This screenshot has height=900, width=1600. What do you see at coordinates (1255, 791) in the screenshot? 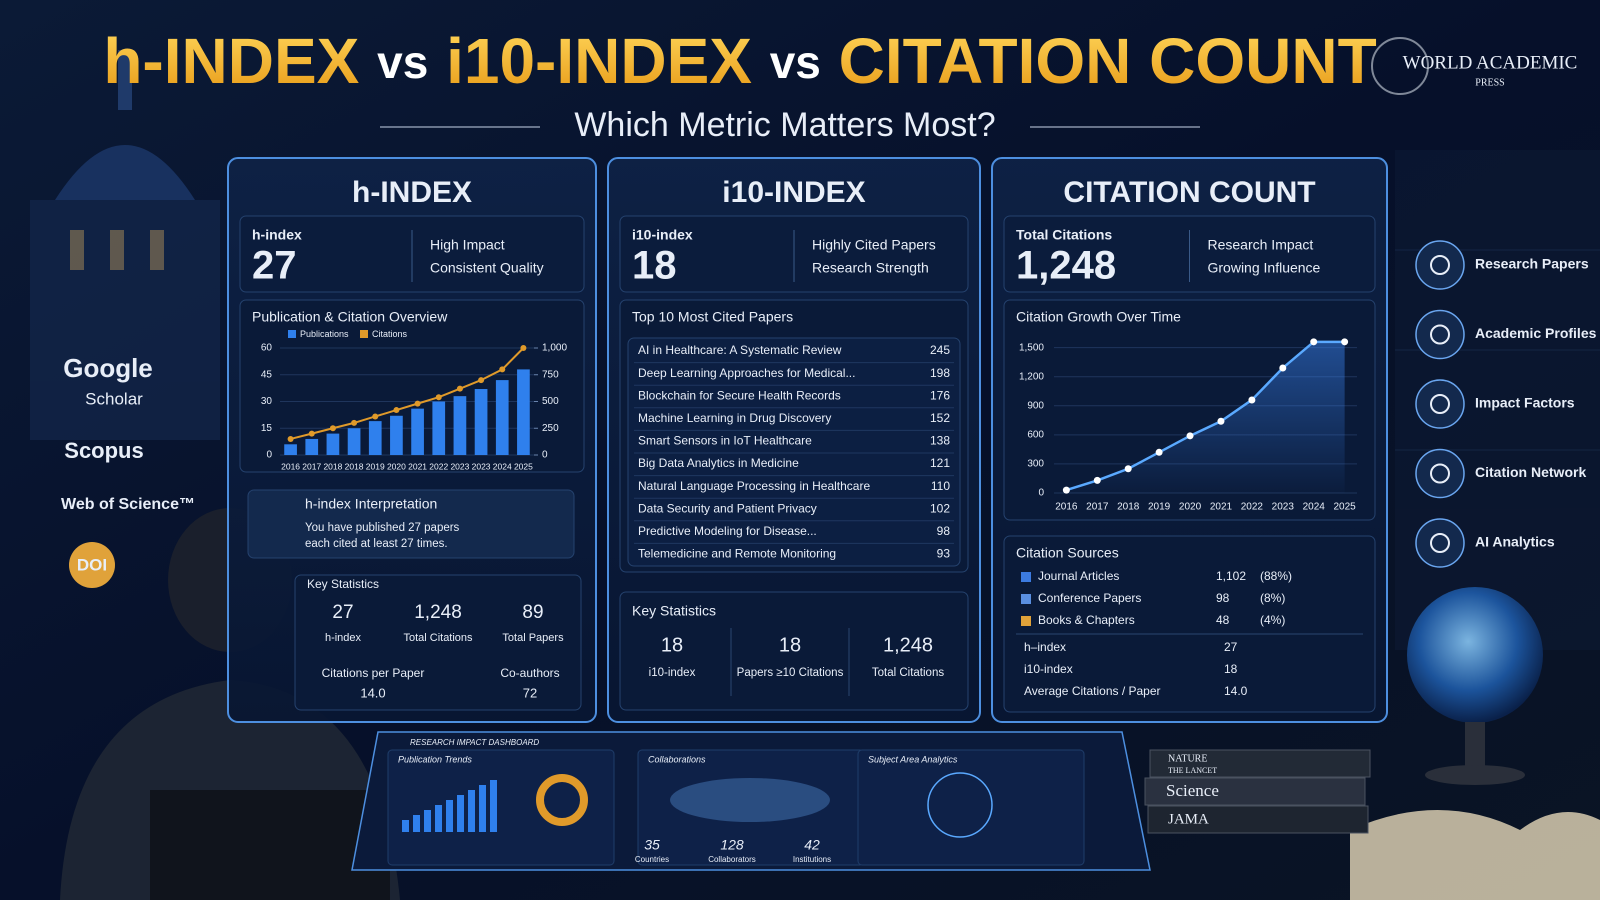
I see `book` at bounding box center [1255, 791].